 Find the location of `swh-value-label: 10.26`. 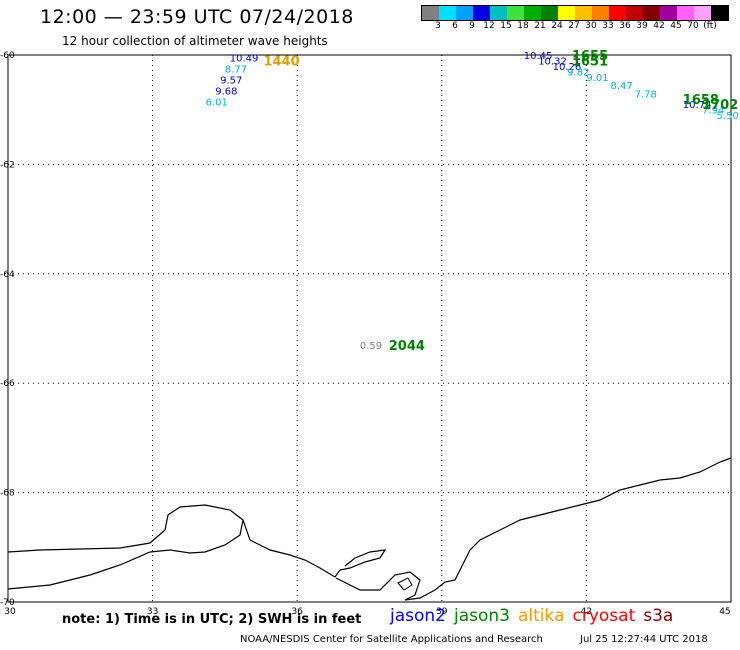

swh-value-label: 10.26 is located at coordinates (567, 67).